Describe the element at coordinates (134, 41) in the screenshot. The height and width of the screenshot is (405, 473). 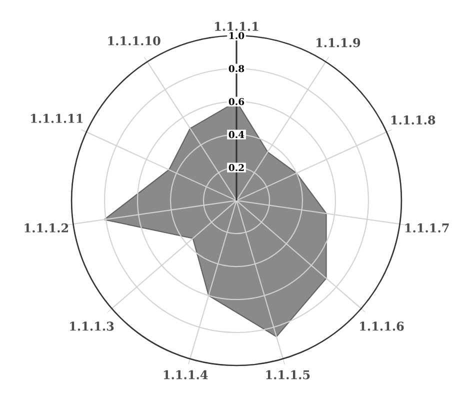
I see `spoke-label: 1.1.1.10` at that location.